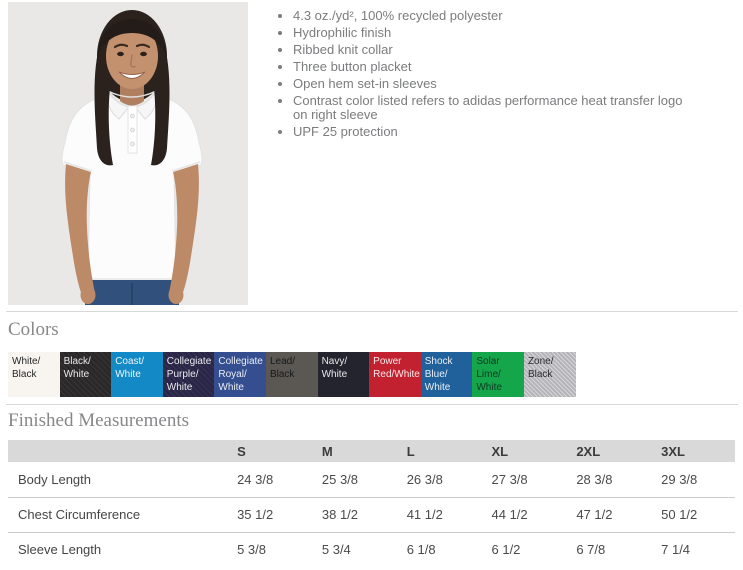  Describe the element at coordinates (594, 479) in the screenshot. I see `measurement-value: 28 3/8` at that location.